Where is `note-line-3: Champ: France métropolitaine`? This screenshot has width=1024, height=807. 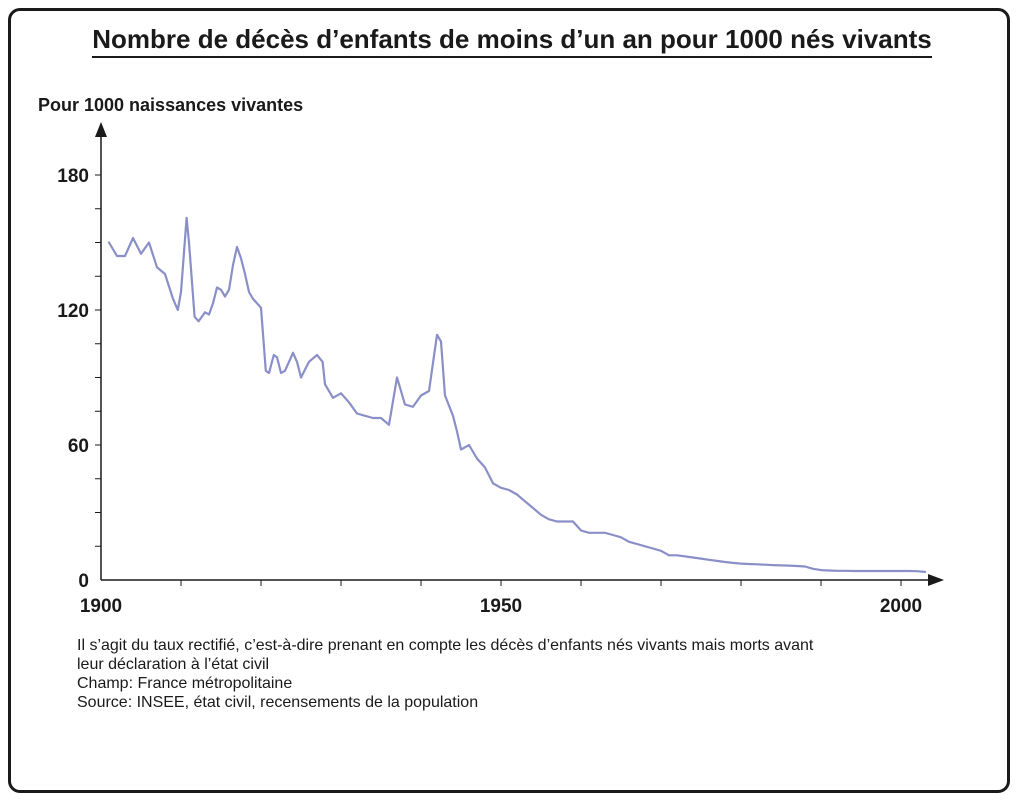 note-line-3: Champ: France métropolitaine is located at coordinates (185, 683).